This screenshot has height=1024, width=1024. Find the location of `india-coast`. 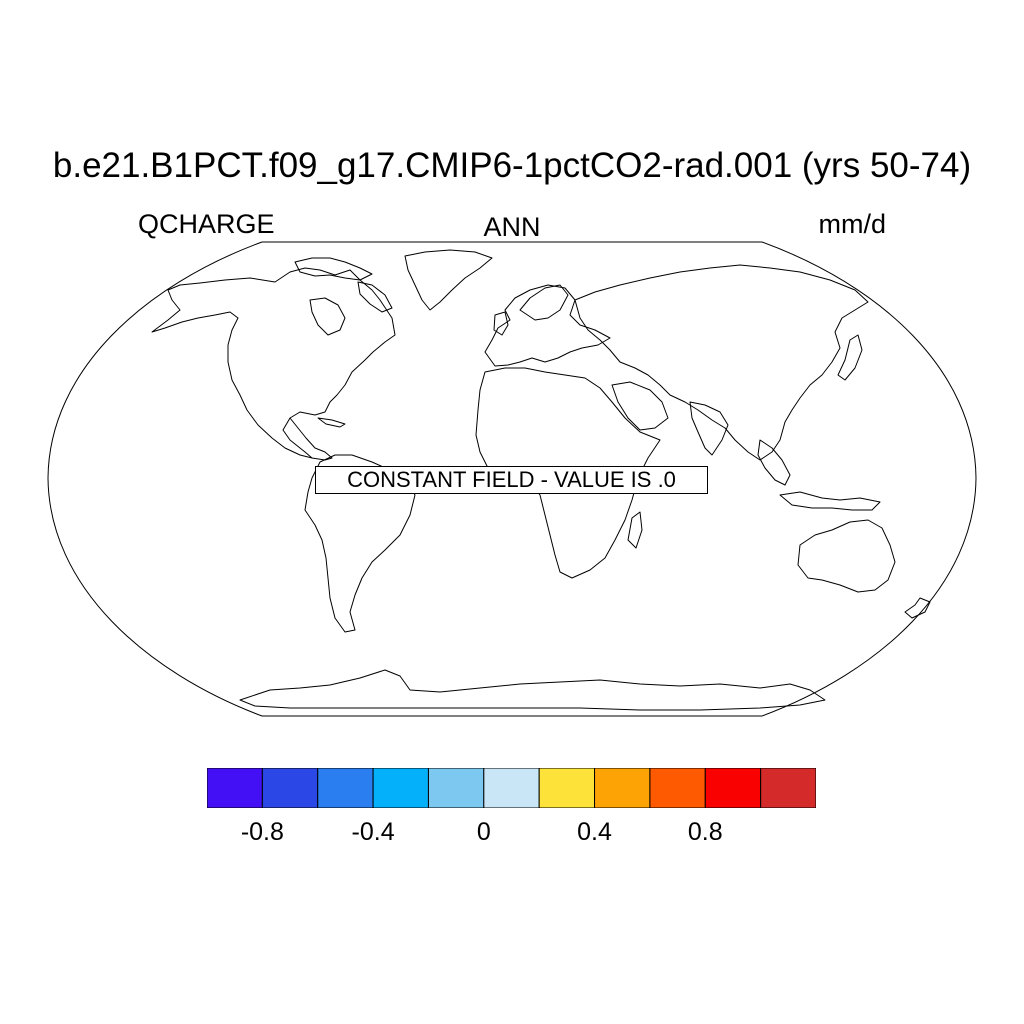

india-coast is located at coordinates (709, 428).